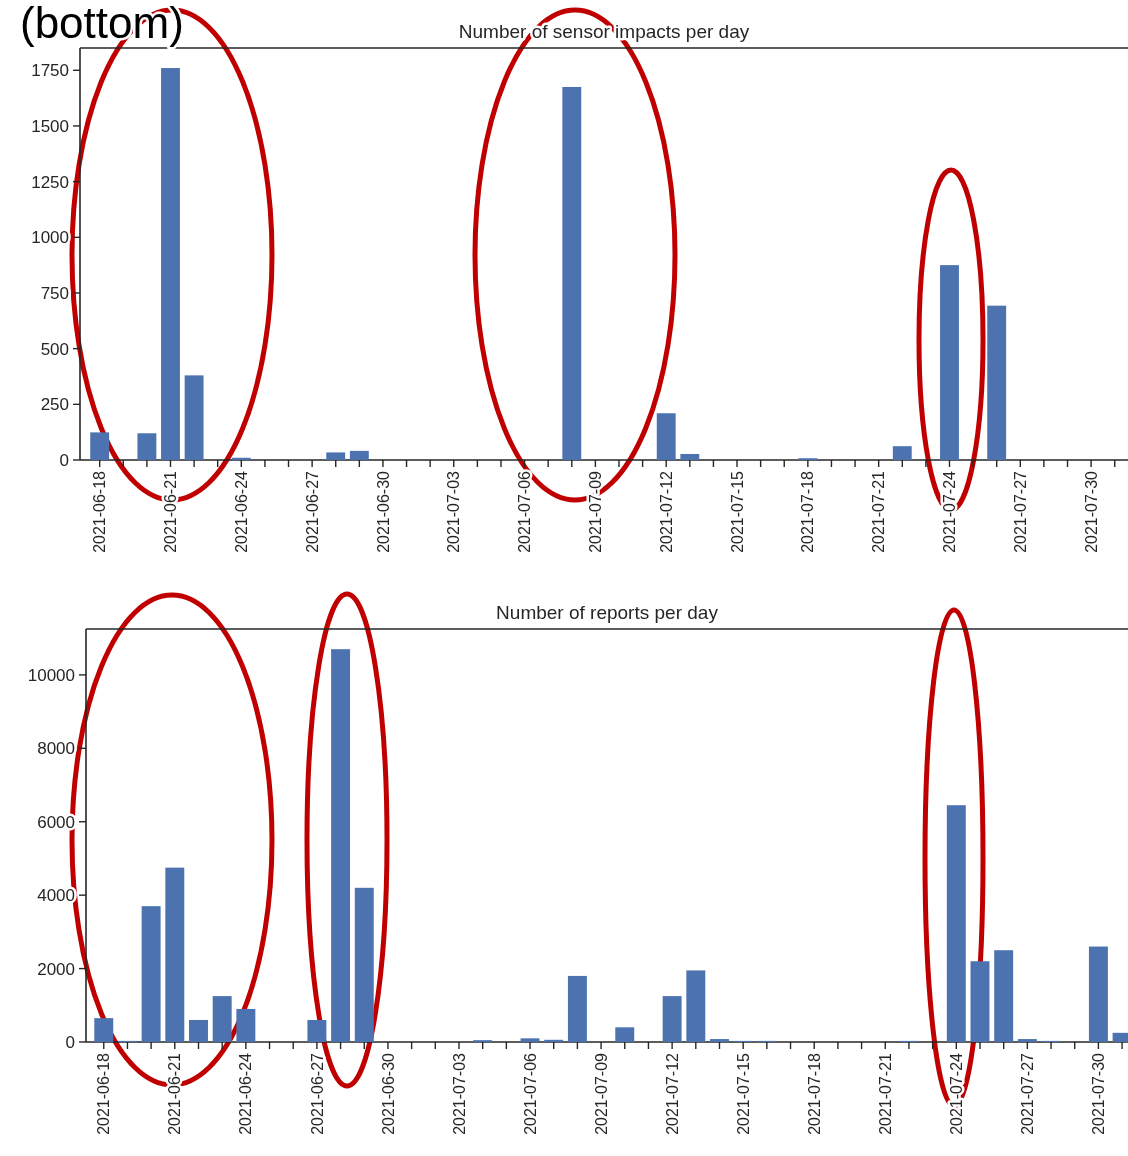  Describe the element at coordinates (54, 349) in the screenshot. I see `y-tick-label: 500` at that location.